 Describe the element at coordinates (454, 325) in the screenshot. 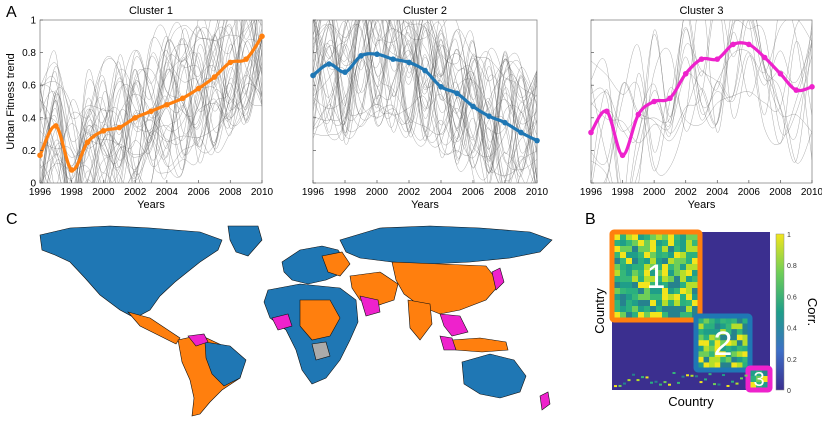

I see `map-southeast-asia` at that location.